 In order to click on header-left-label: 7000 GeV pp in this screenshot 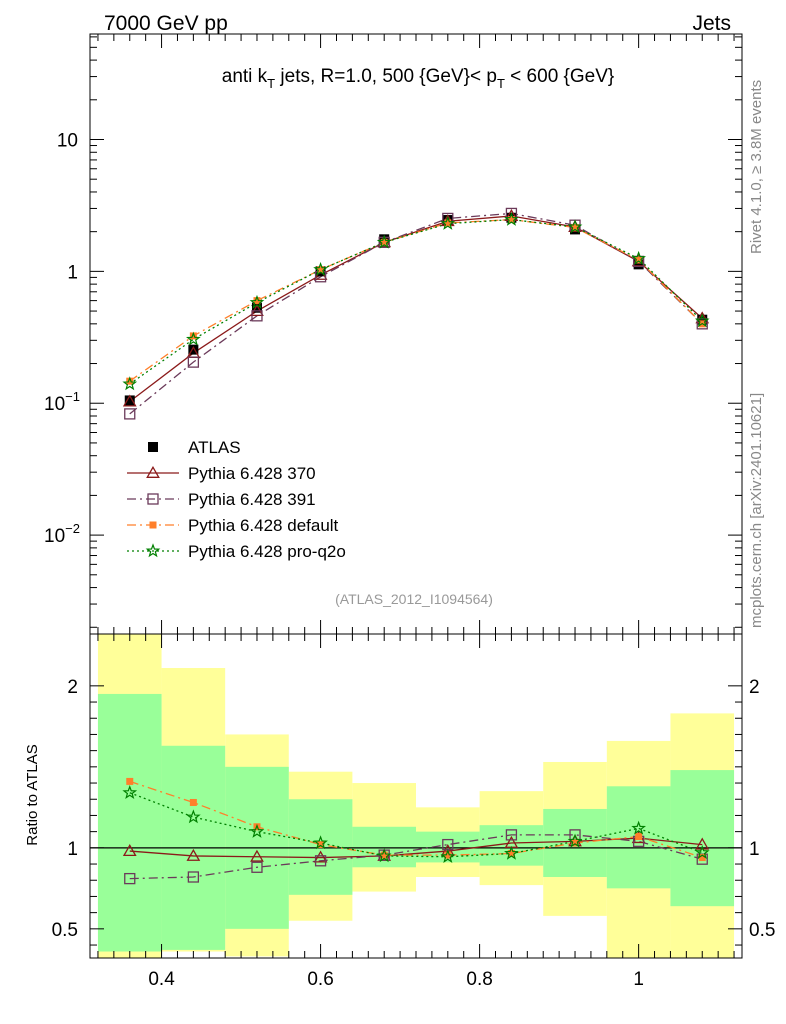, I will do `click(166, 23)`.